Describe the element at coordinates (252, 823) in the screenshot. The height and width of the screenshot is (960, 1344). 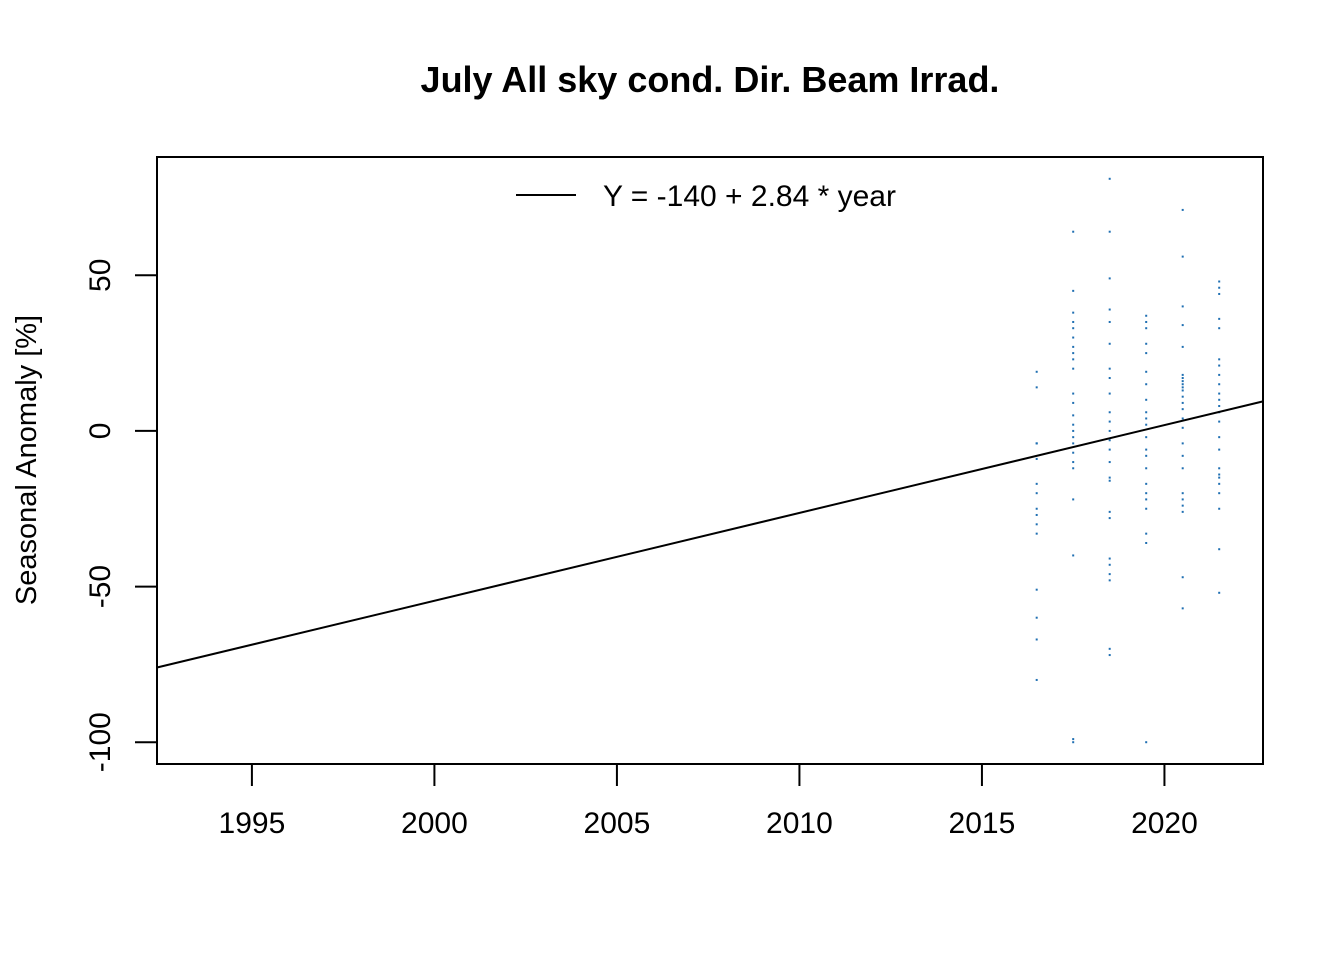
I see `x-tick-label: 1995` at that location.